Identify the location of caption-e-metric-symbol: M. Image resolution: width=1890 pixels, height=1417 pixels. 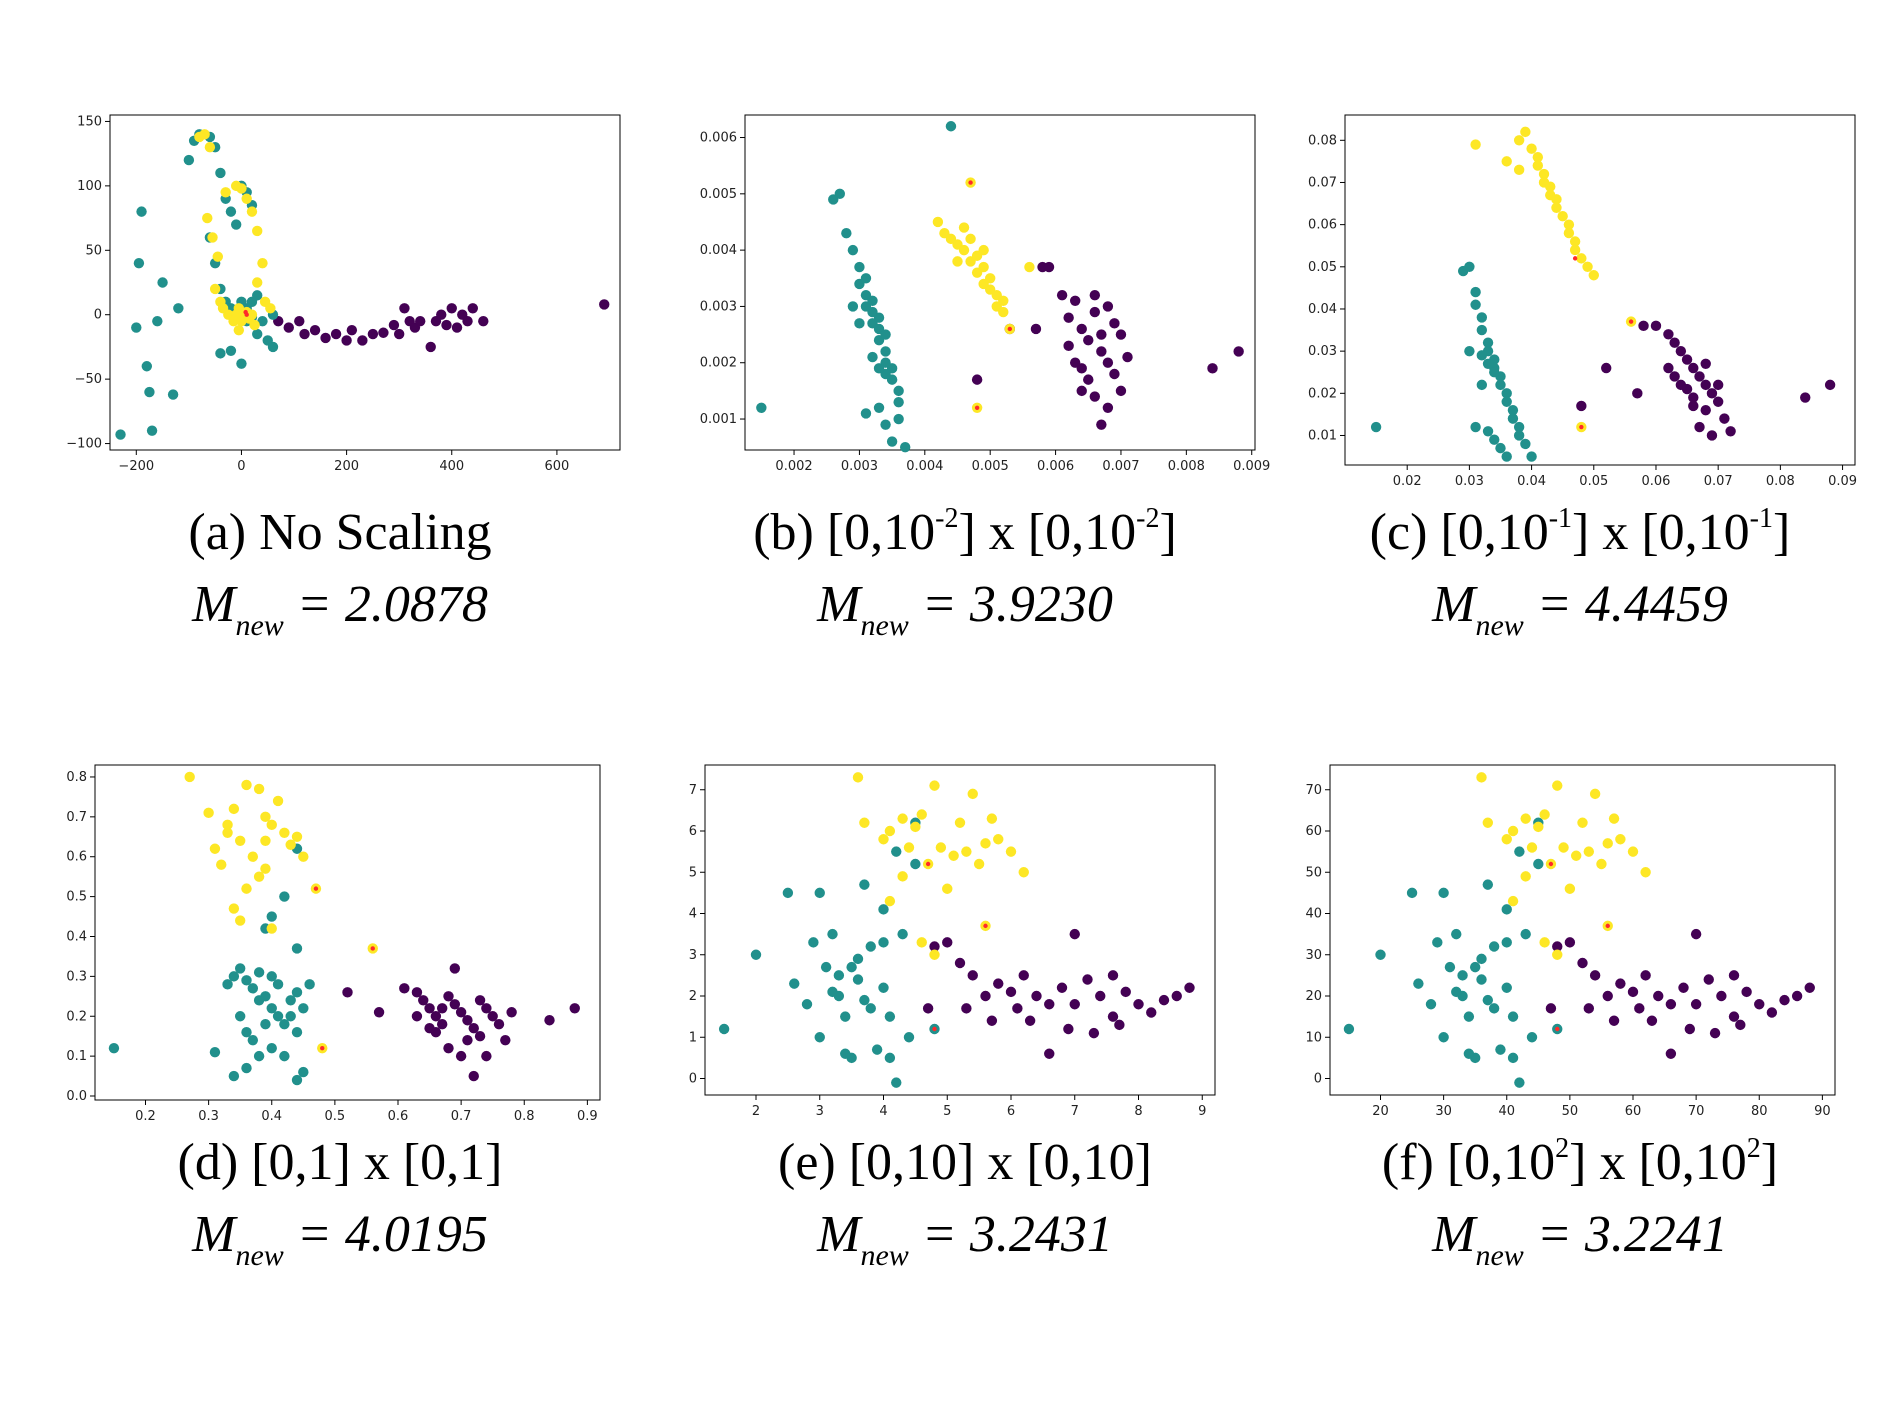
(839, 1234).